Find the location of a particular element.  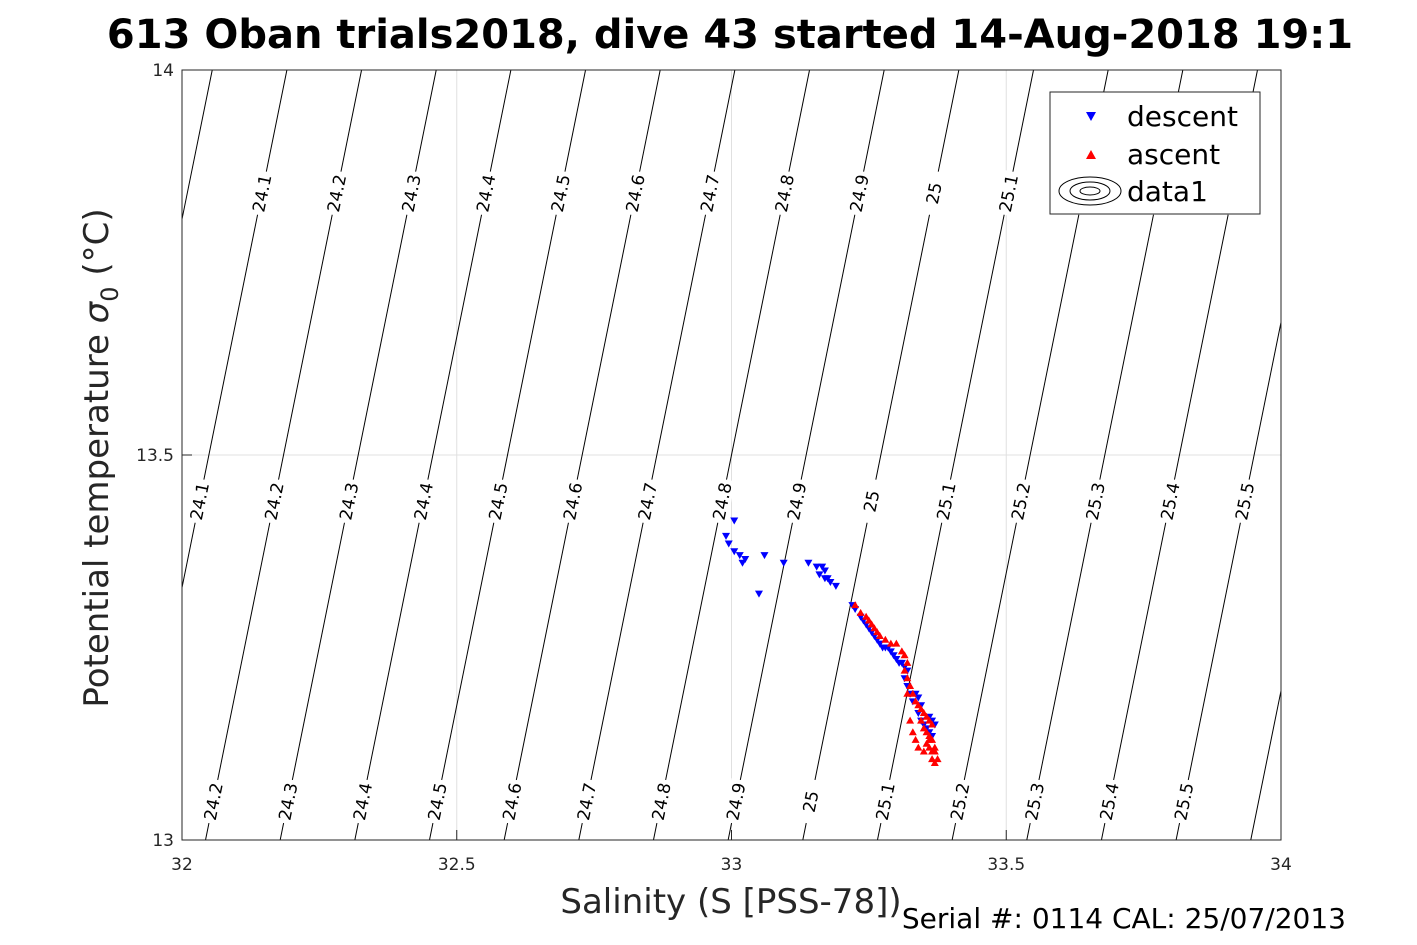

x-tick-label: 34 is located at coordinates (1281, 865).